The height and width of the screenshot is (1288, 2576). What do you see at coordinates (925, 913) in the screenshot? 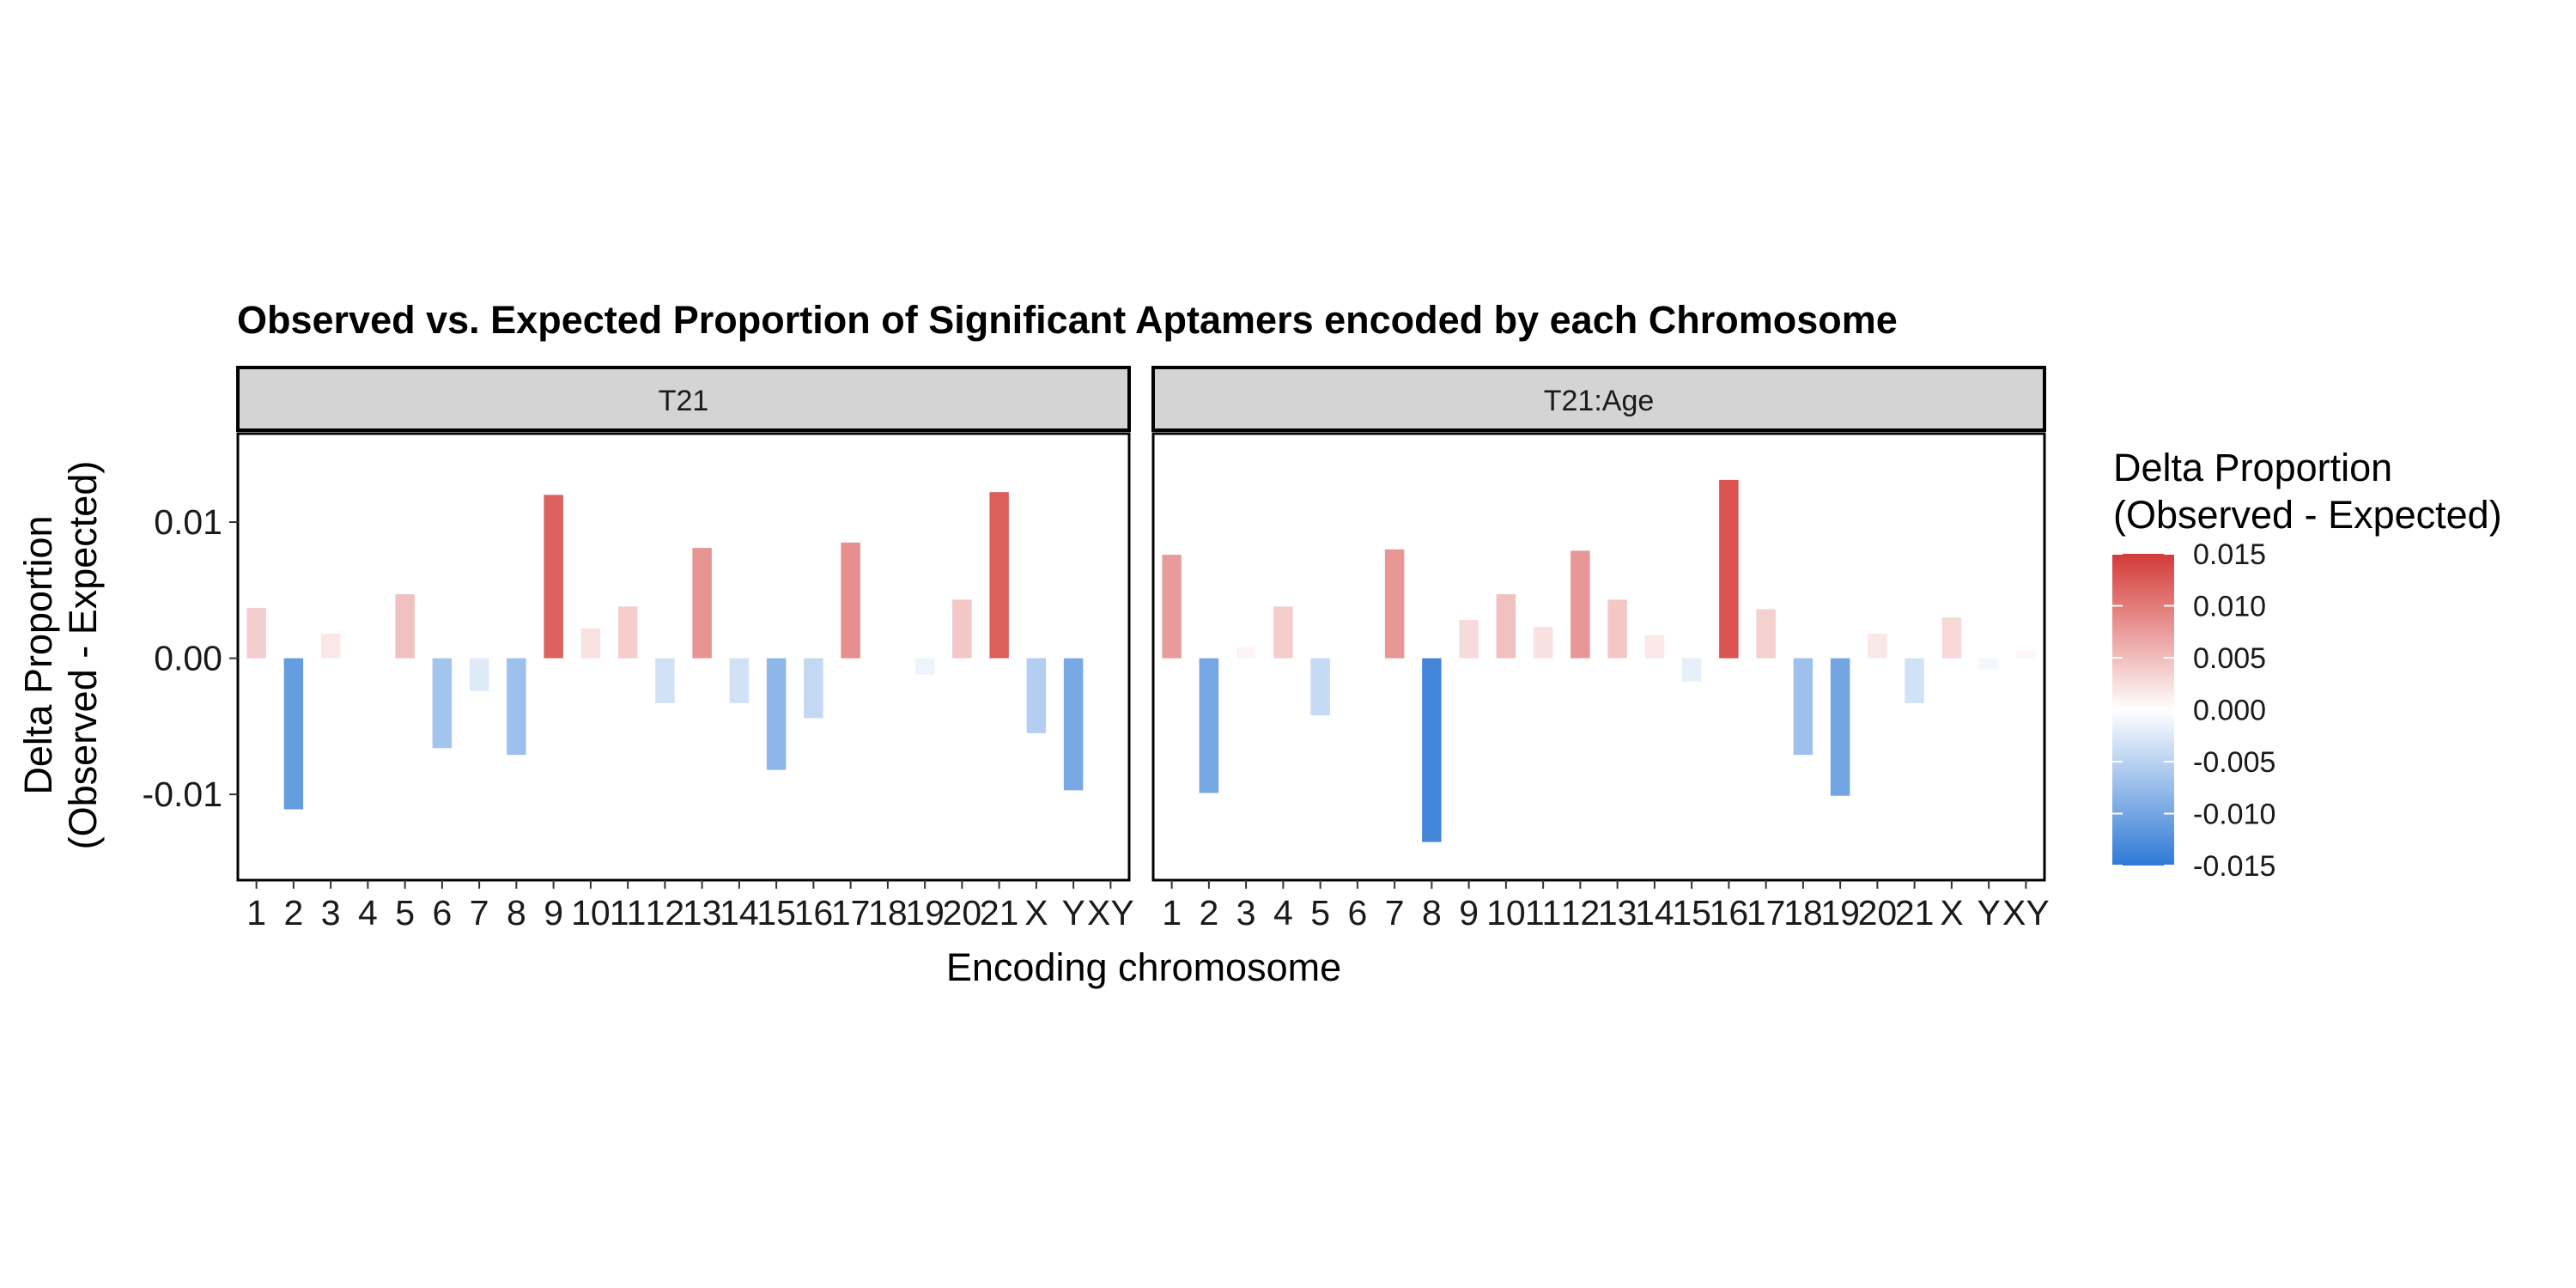
I see `x-tick-label-19: 19` at bounding box center [925, 913].